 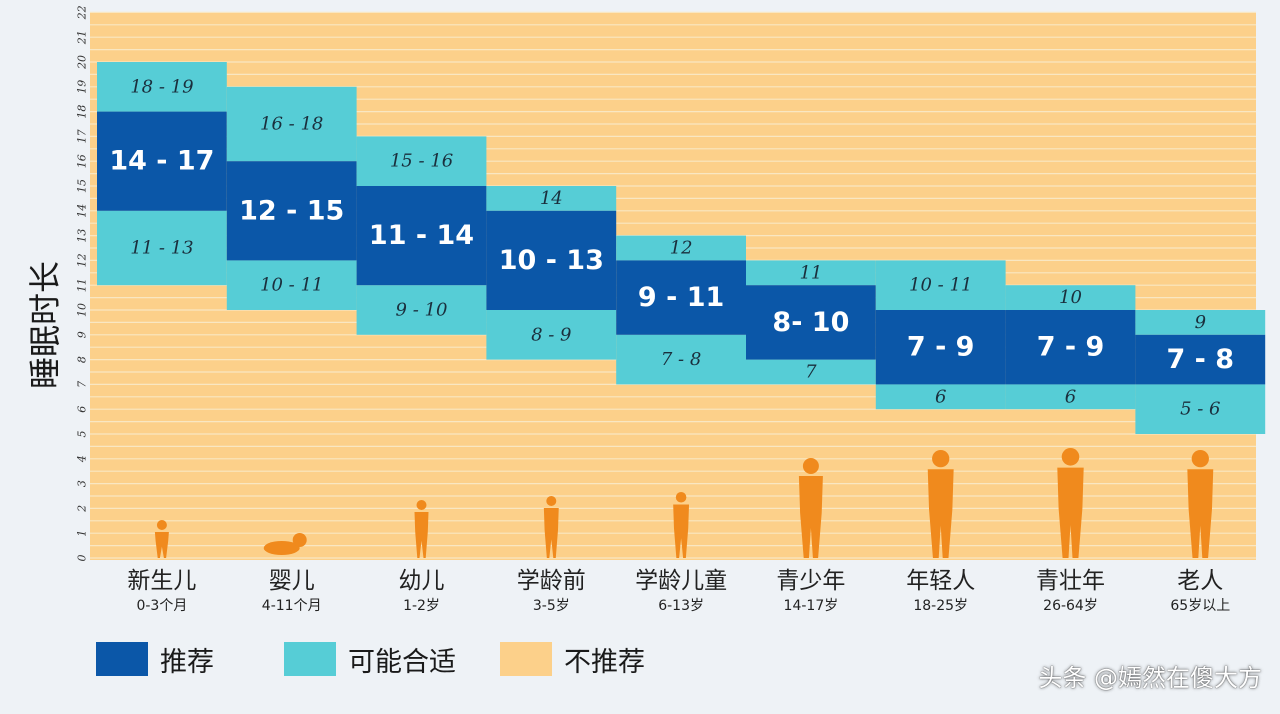 I want to click on y-tick-label: 0, so click(x=82, y=558).